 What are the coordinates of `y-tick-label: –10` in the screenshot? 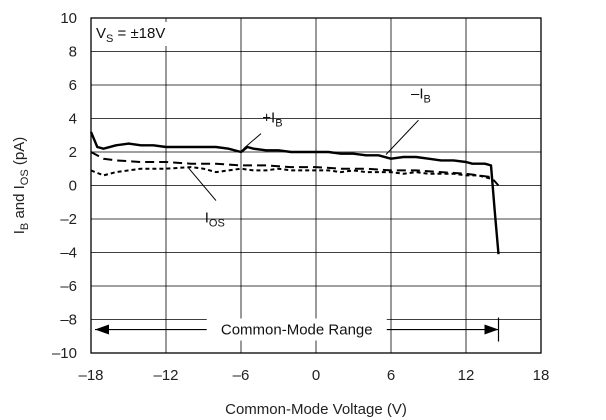 It's located at (64, 353).